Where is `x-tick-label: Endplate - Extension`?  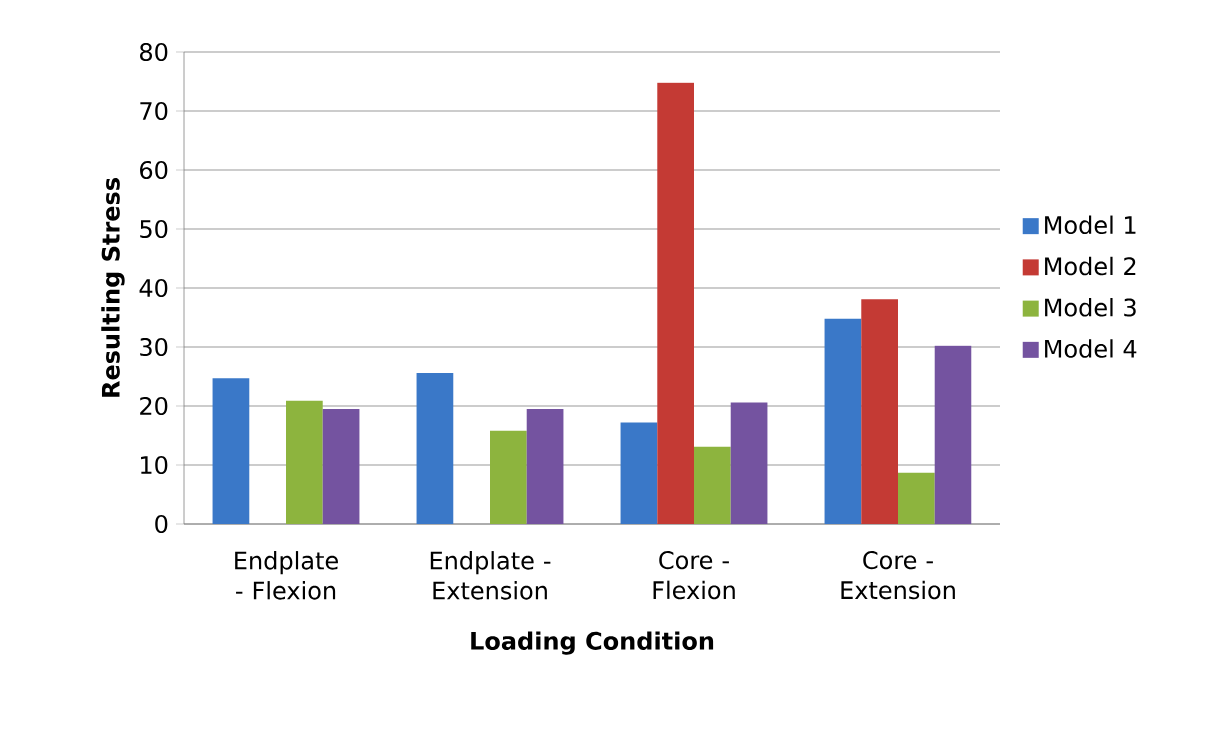
x-tick-label: Endplate - Extension is located at coordinates (490, 575).